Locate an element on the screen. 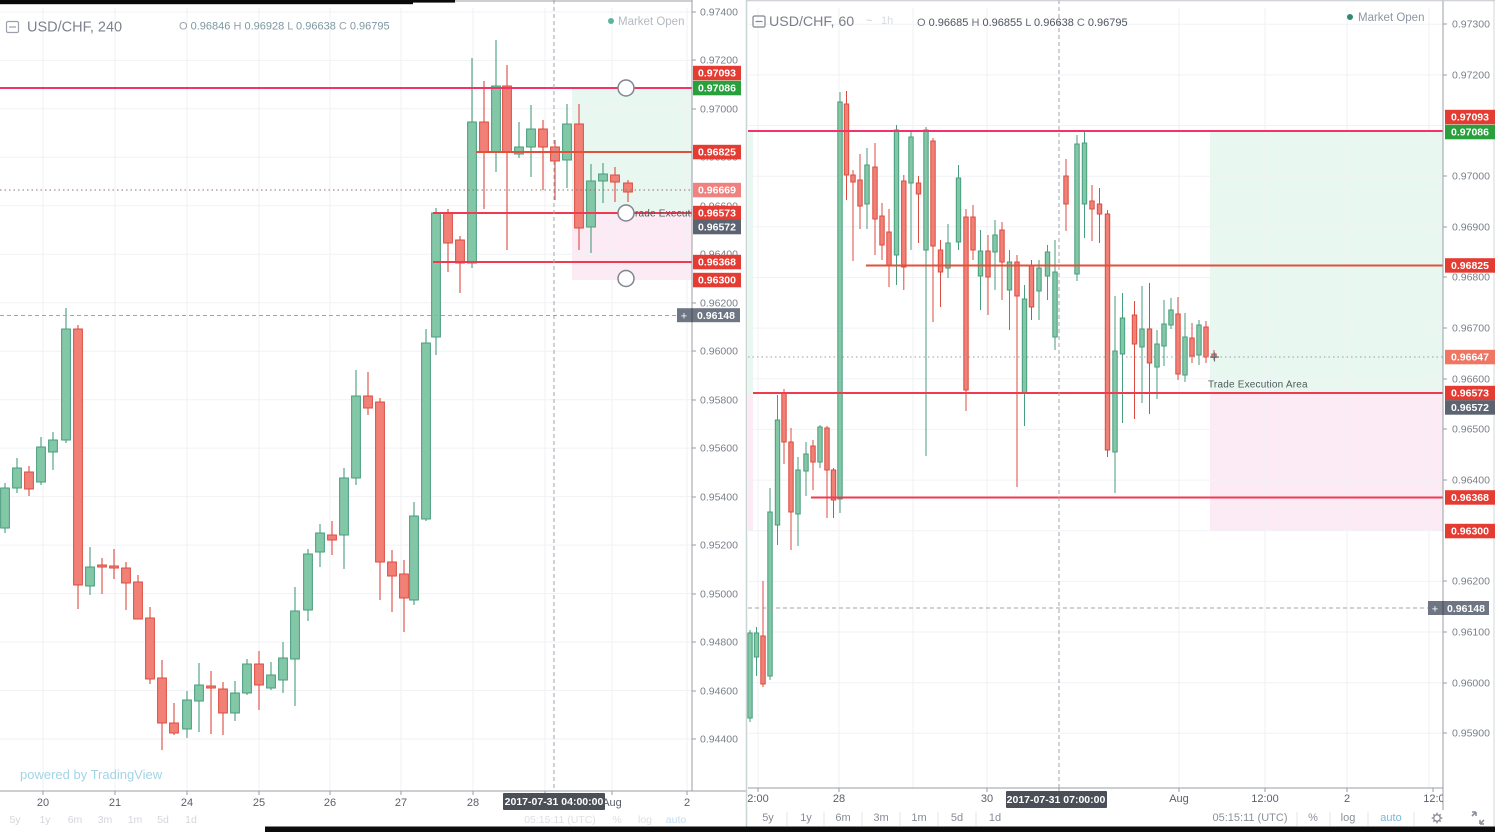 The height and width of the screenshot is (832, 1495). svg-text: 0.94800 is located at coordinates (719, 643).